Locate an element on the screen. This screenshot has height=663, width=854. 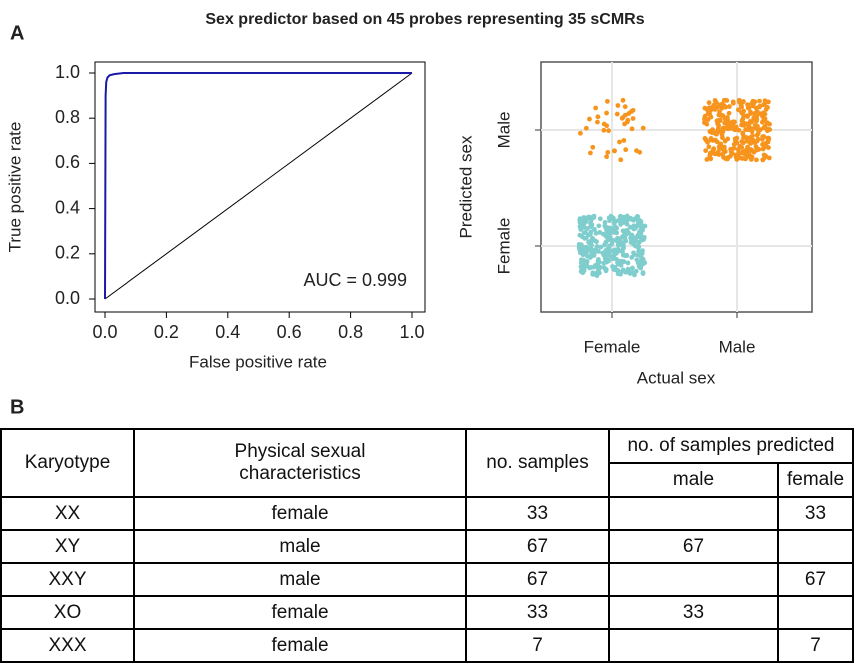
auc-annotation: AUC = 0.999 is located at coordinates (355, 280).